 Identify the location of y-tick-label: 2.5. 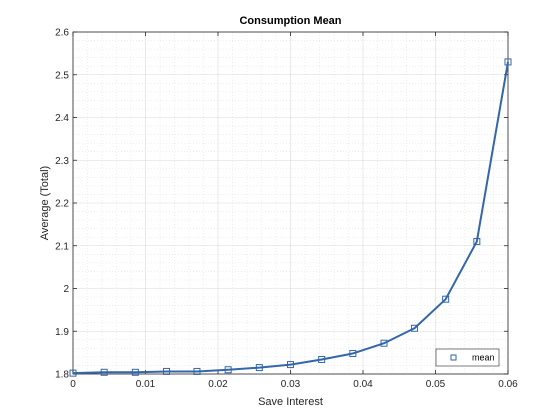
(62, 75).